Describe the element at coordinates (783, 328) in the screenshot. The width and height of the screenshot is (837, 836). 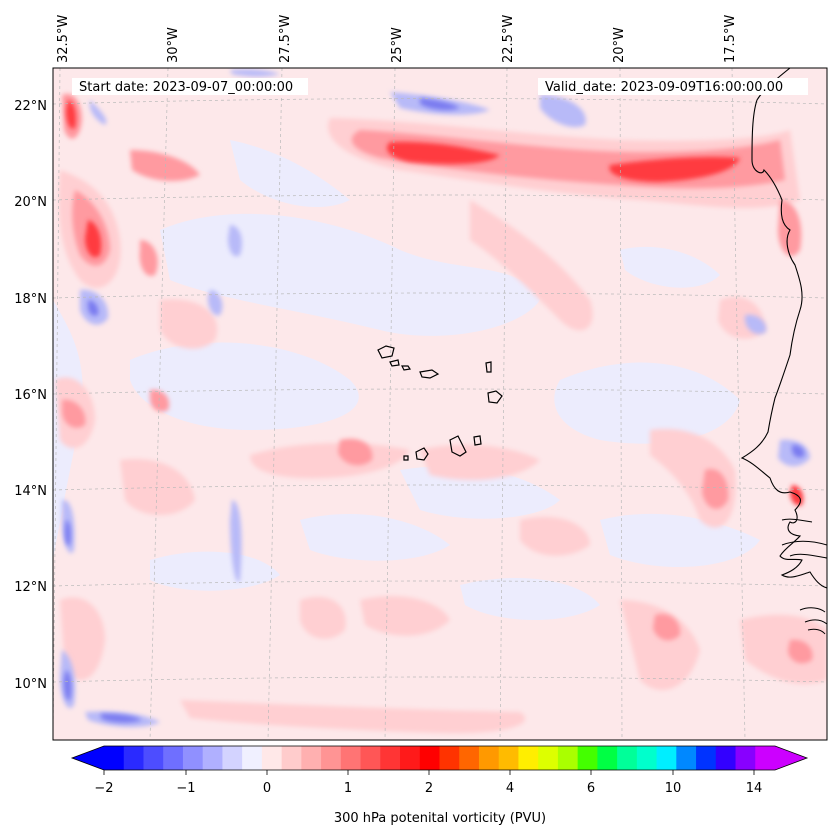
I see `africa-coastline` at that location.